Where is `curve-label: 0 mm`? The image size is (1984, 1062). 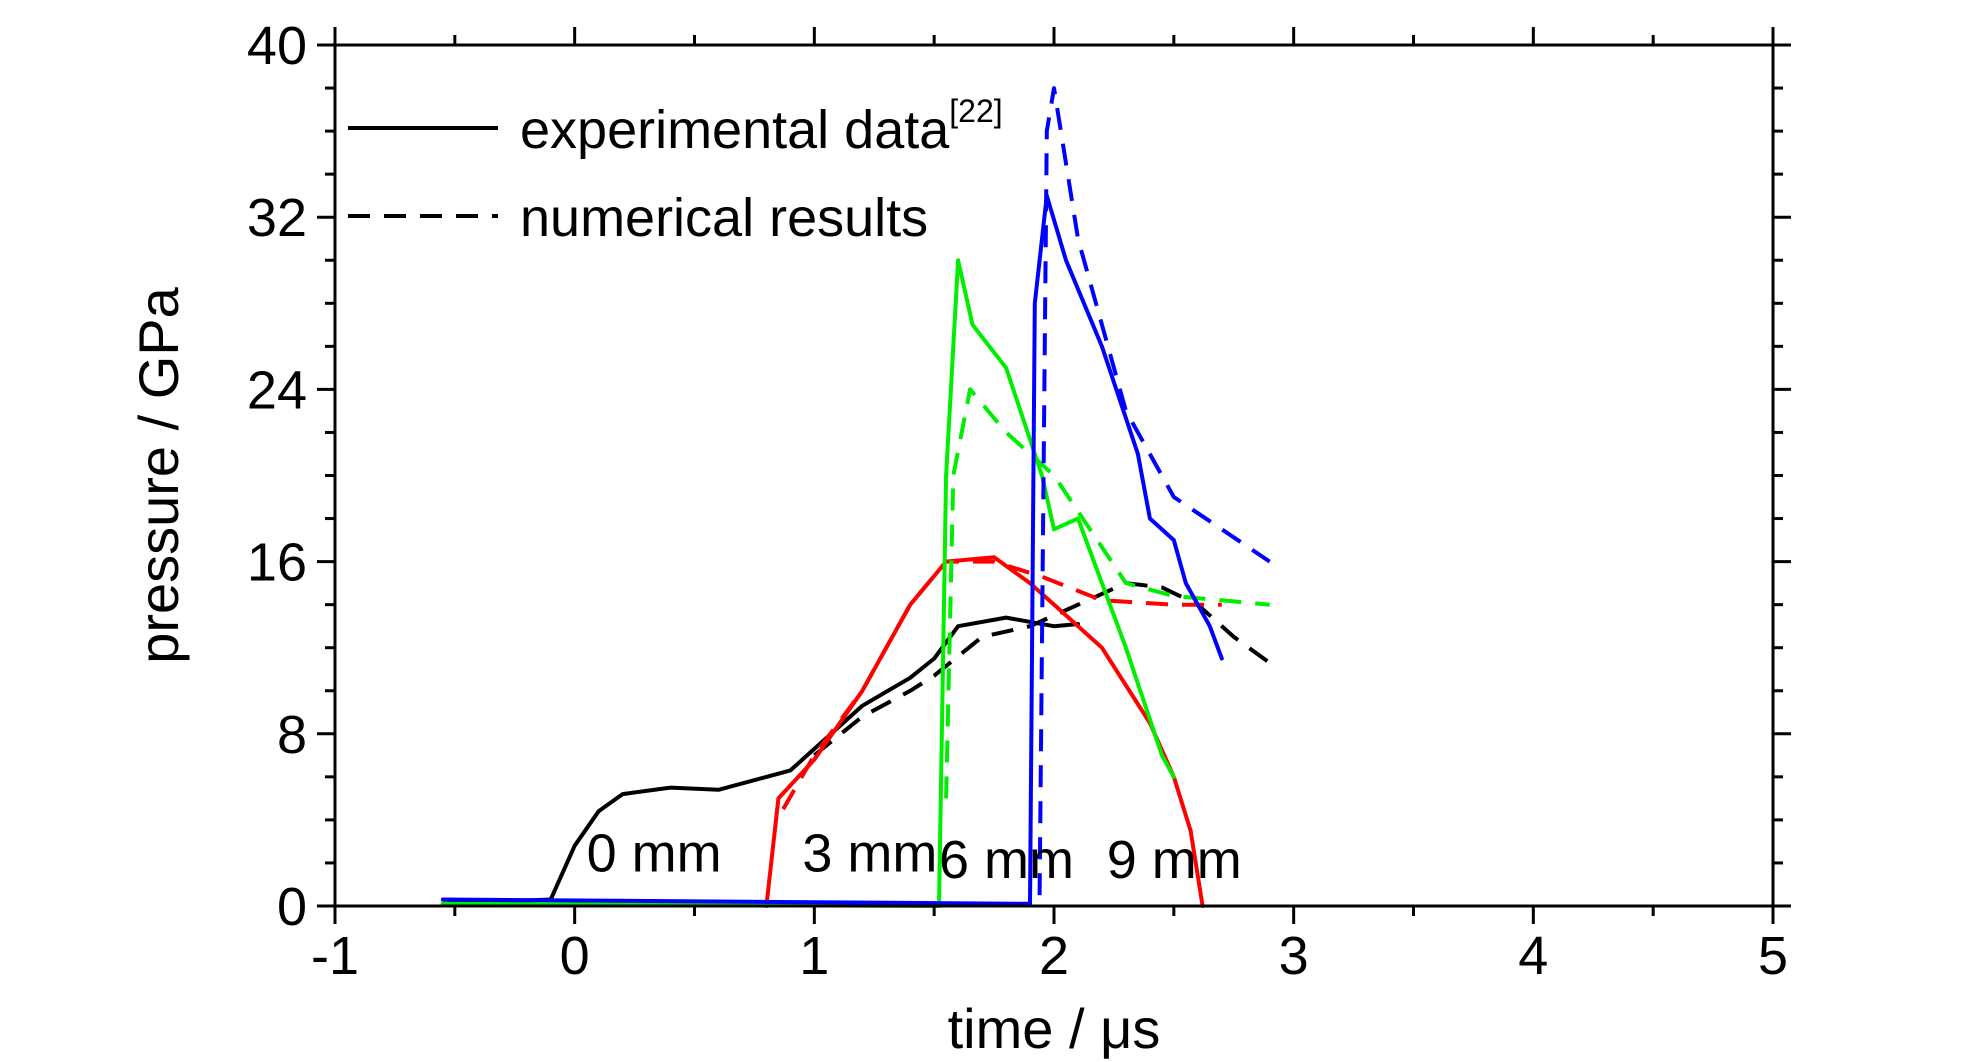
curve-label: 0 mm is located at coordinates (654, 854).